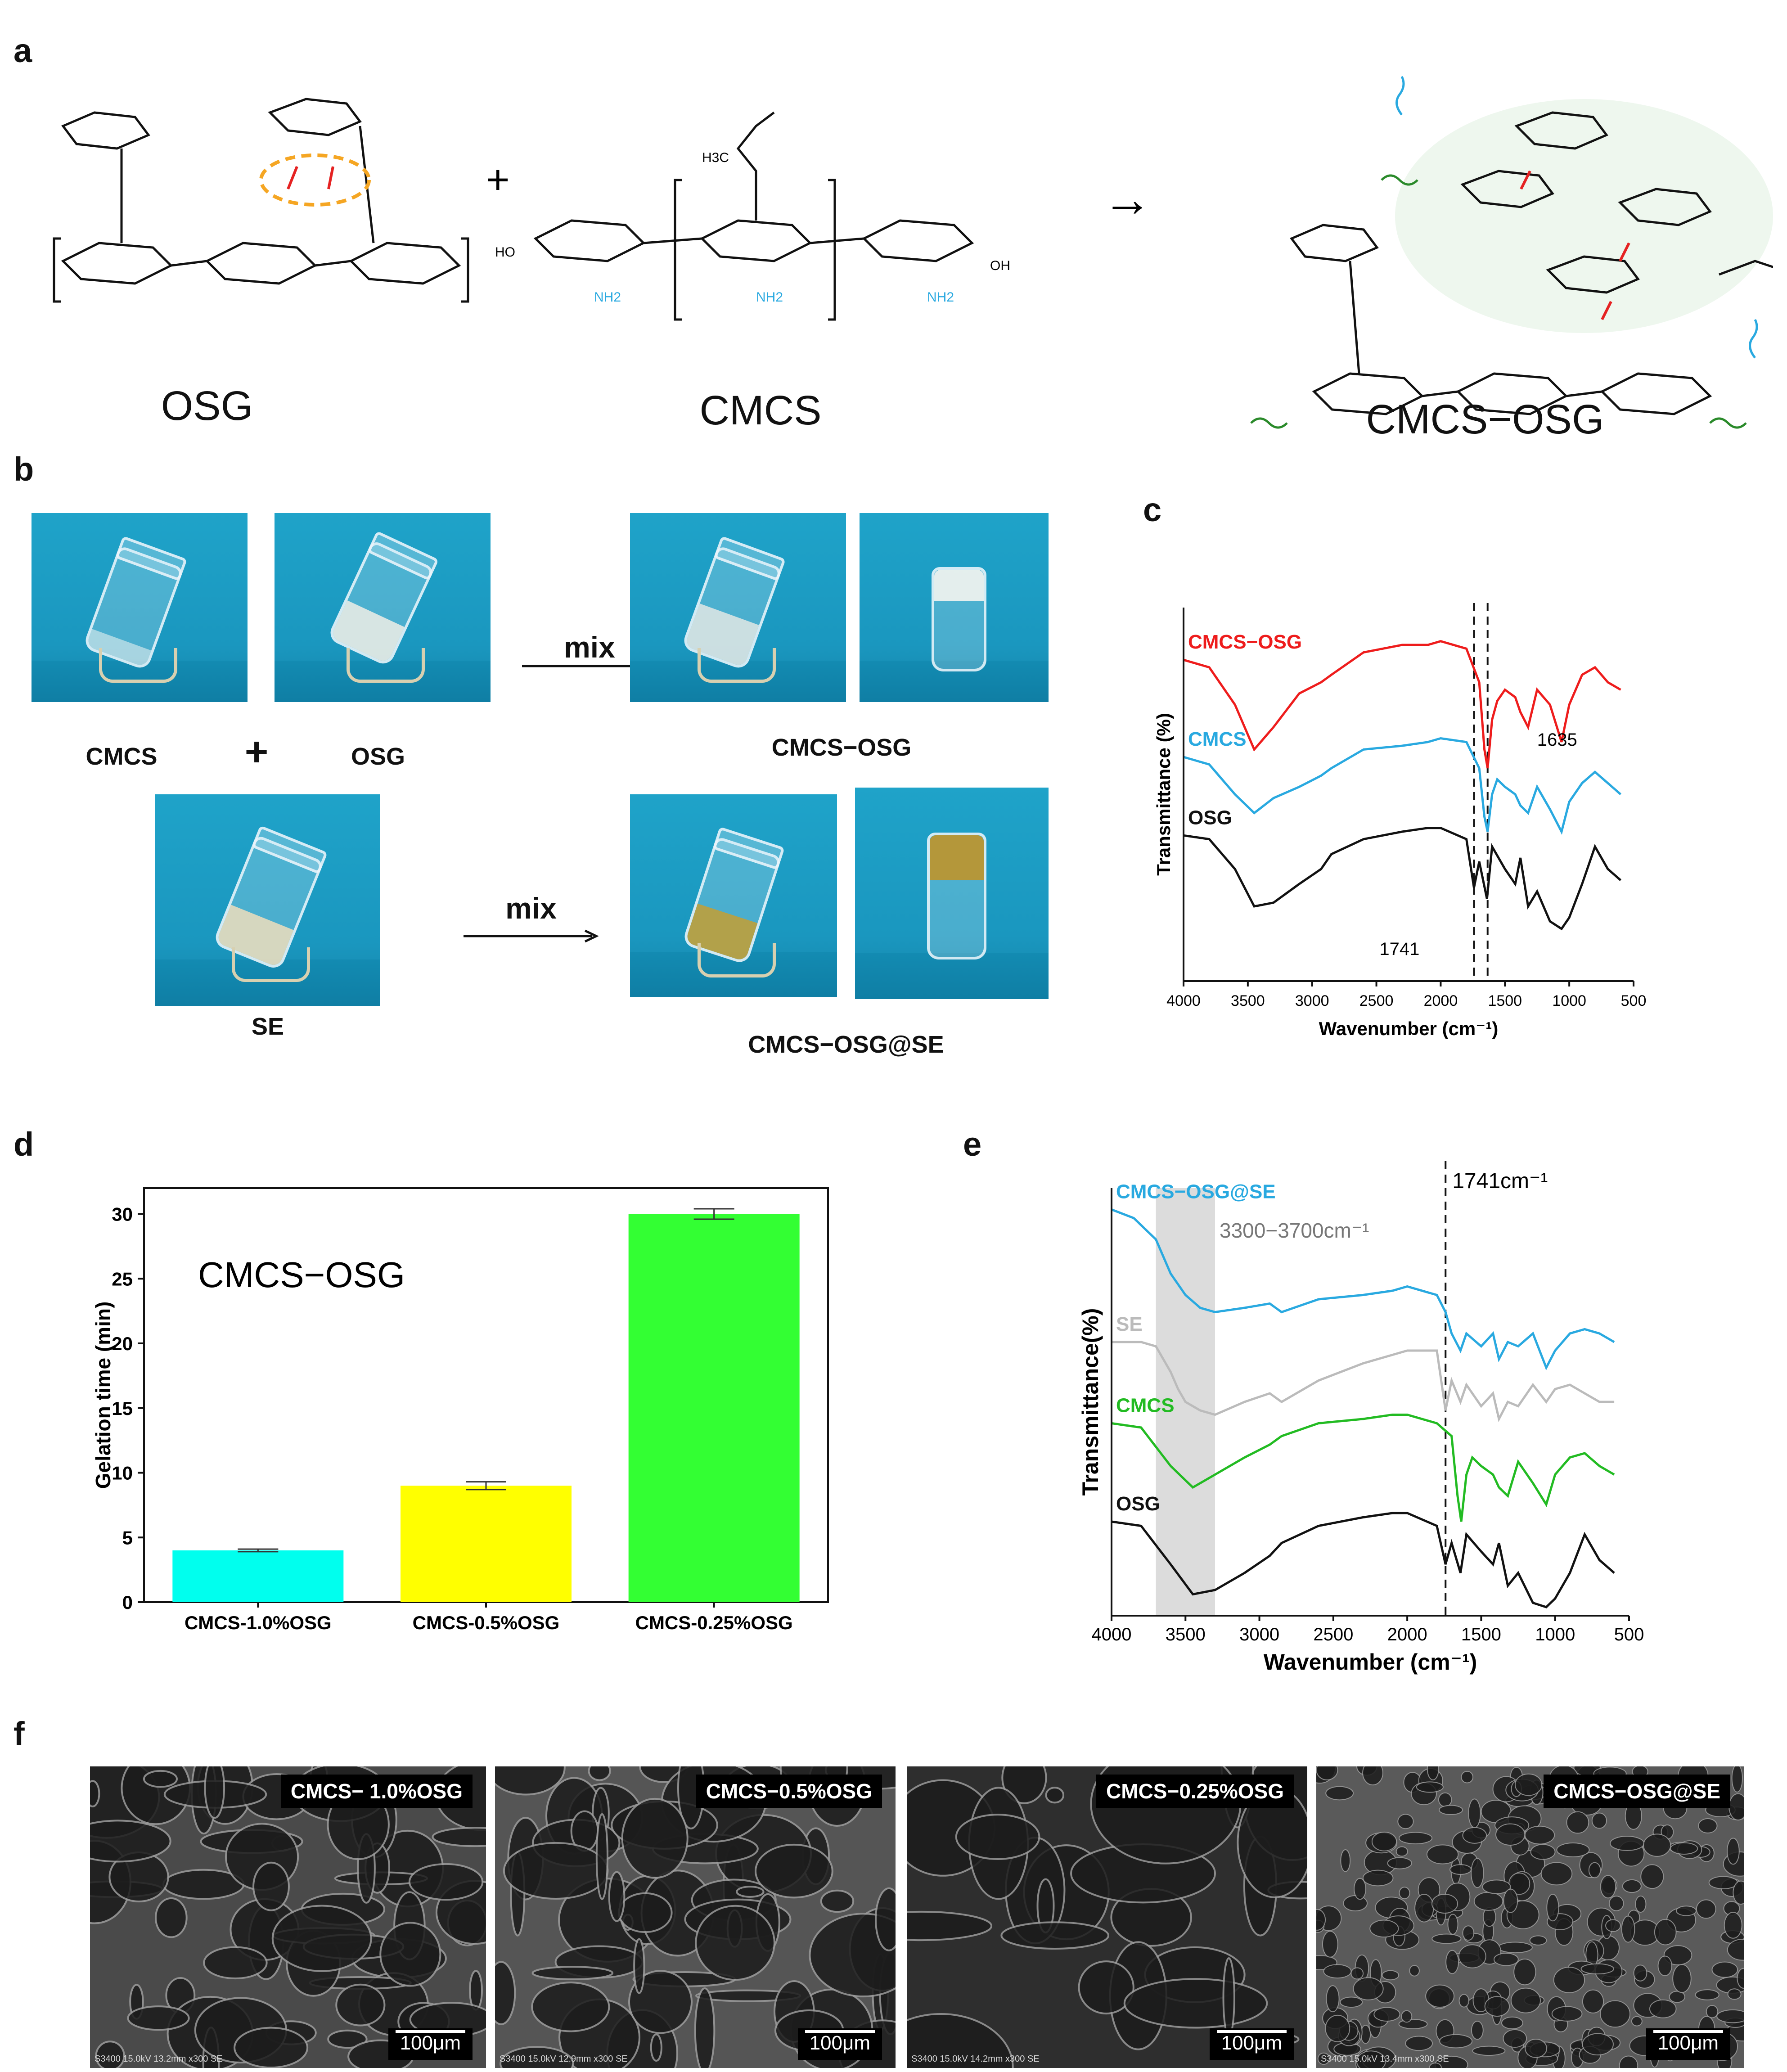 The height and width of the screenshot is (2072, 1787). What do you see at coordinates (1688, 2044) in the screenshot?
I see `sem-scale-4: 100μm` at bounding box center [1688, 2044].